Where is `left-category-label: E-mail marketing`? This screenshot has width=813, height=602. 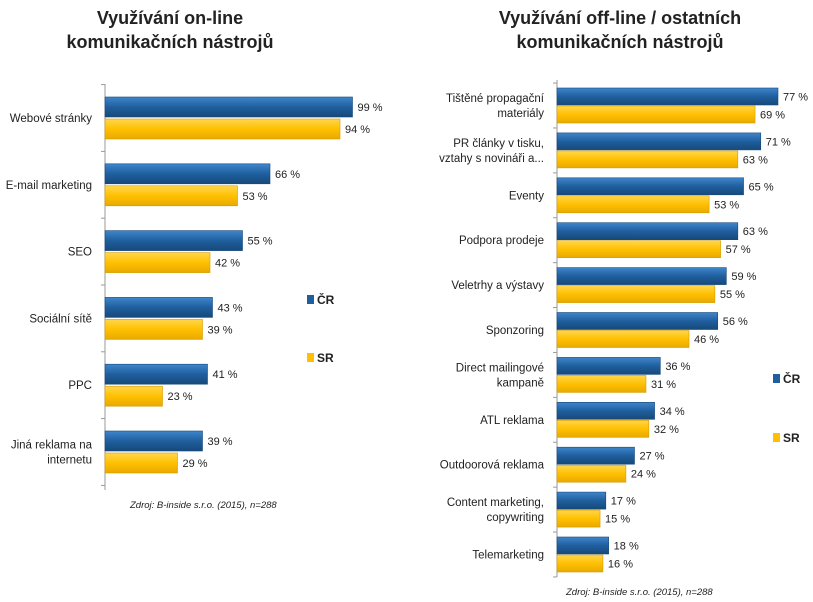 left-category-label: E-mail marketing is located at coordinates (49, 186).